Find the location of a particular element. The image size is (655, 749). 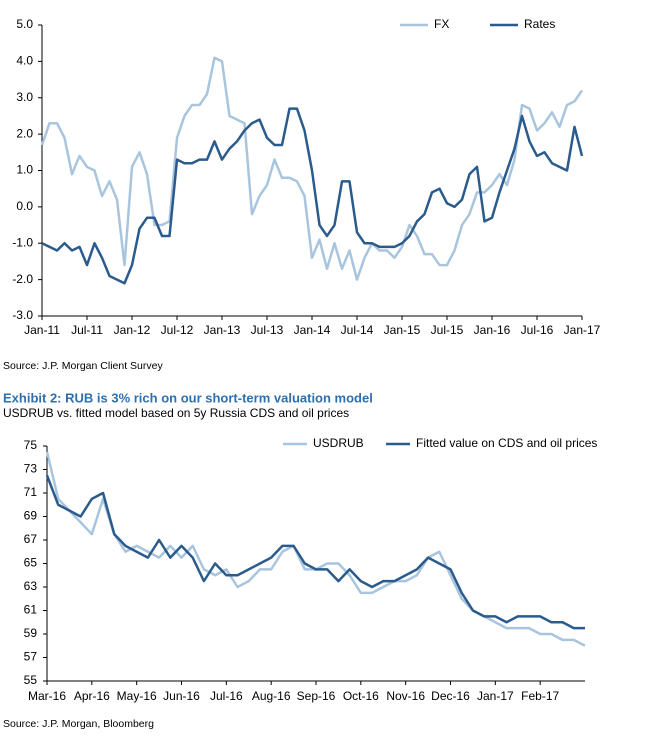

y-tick-label: 59 is located at coordinates (31, 633).